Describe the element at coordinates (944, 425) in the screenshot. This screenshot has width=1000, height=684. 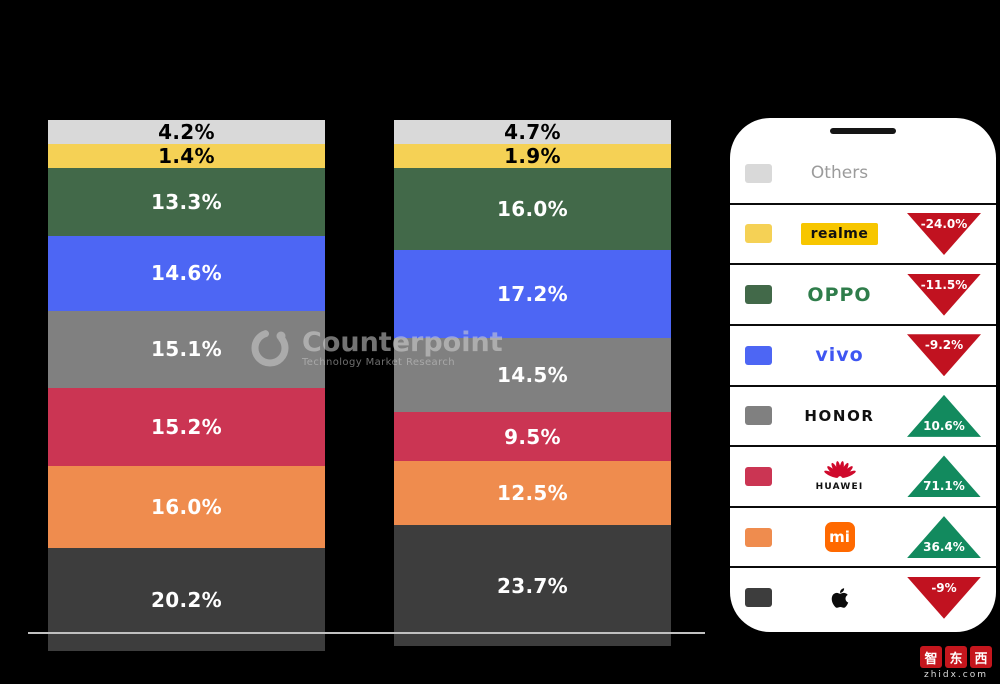
I see `honor-change: 10.6%` at that location.